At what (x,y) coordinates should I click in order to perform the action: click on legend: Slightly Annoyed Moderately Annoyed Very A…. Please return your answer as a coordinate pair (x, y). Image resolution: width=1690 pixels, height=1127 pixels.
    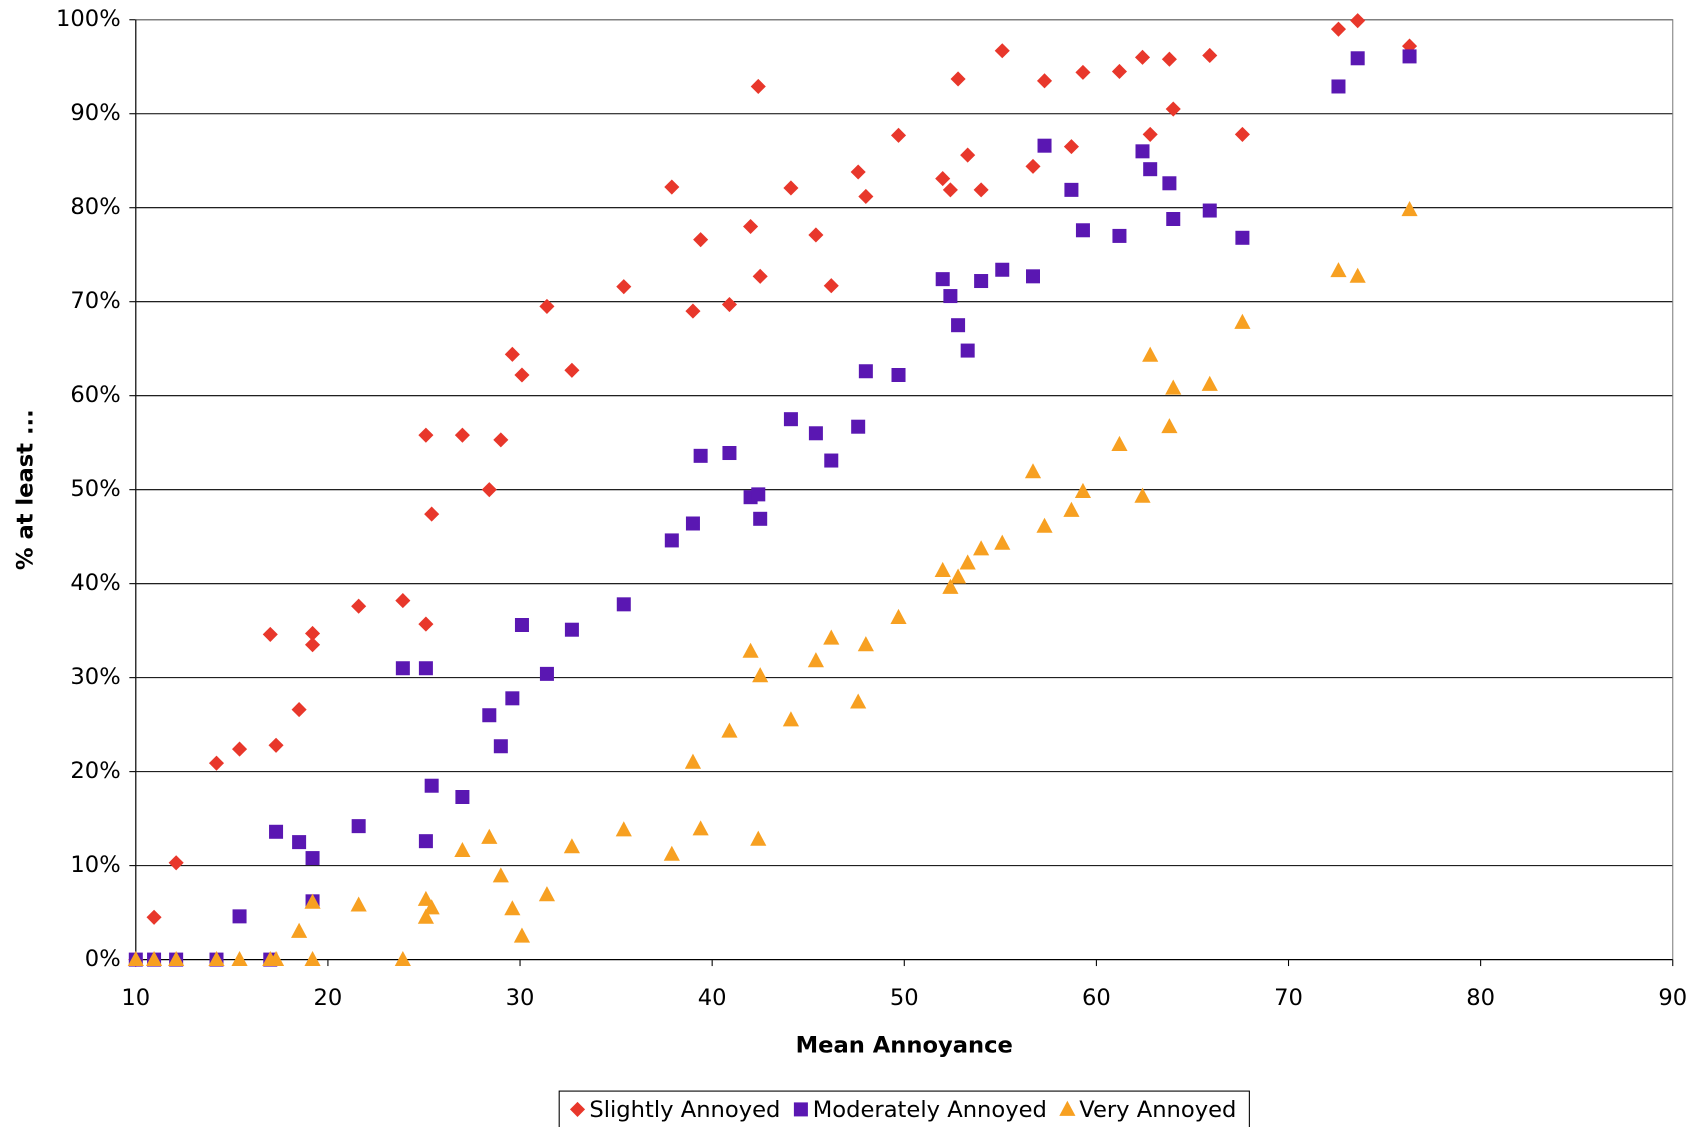
    Looking at the image, I should click on (904, 1108).